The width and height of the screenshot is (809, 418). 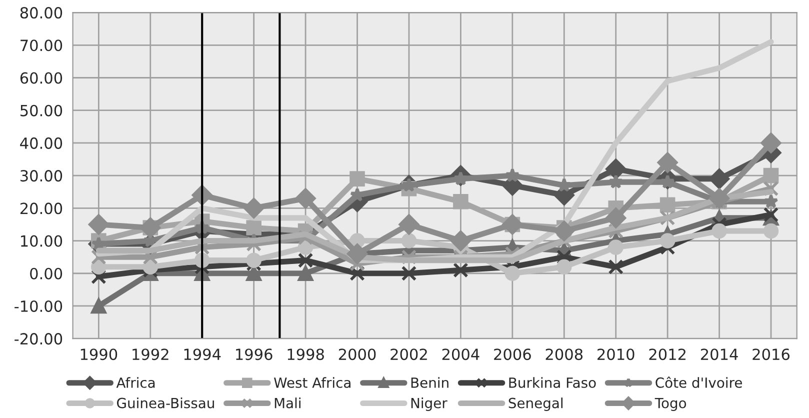 What do you see at coordinates (616, 354) in the screenshot?
I see `x-tick-label: 2010` at bounding box center [616, 354].